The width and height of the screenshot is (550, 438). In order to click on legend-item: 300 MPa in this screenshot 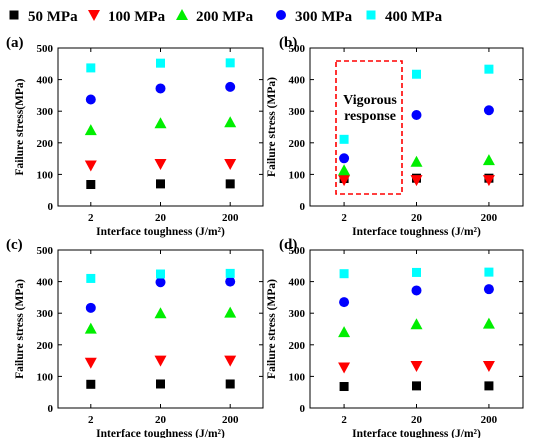, I will do `click(314, 17)`.